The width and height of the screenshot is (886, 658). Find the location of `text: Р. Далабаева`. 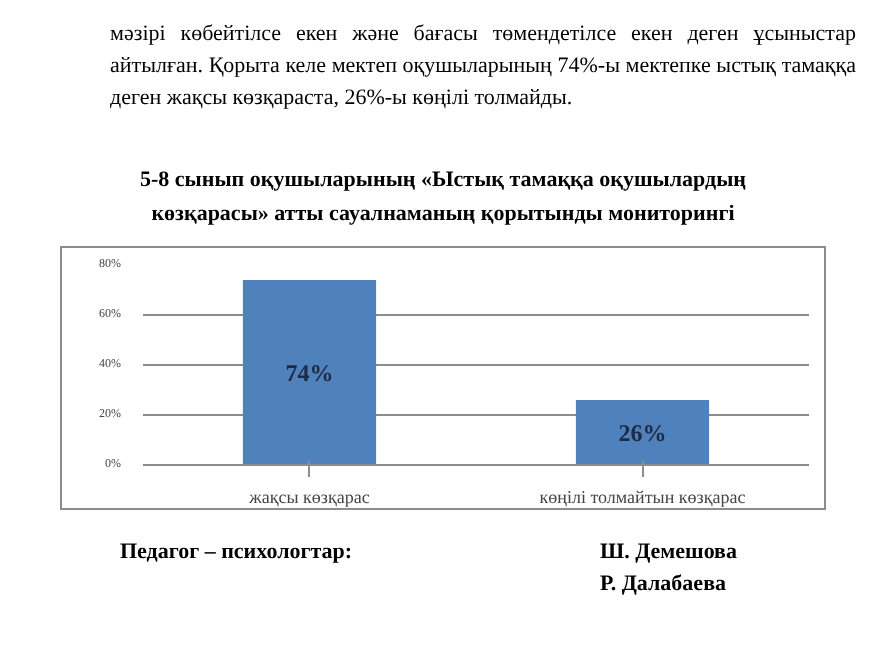

text: Р. Далабаева is located at coordinates (663, 583).